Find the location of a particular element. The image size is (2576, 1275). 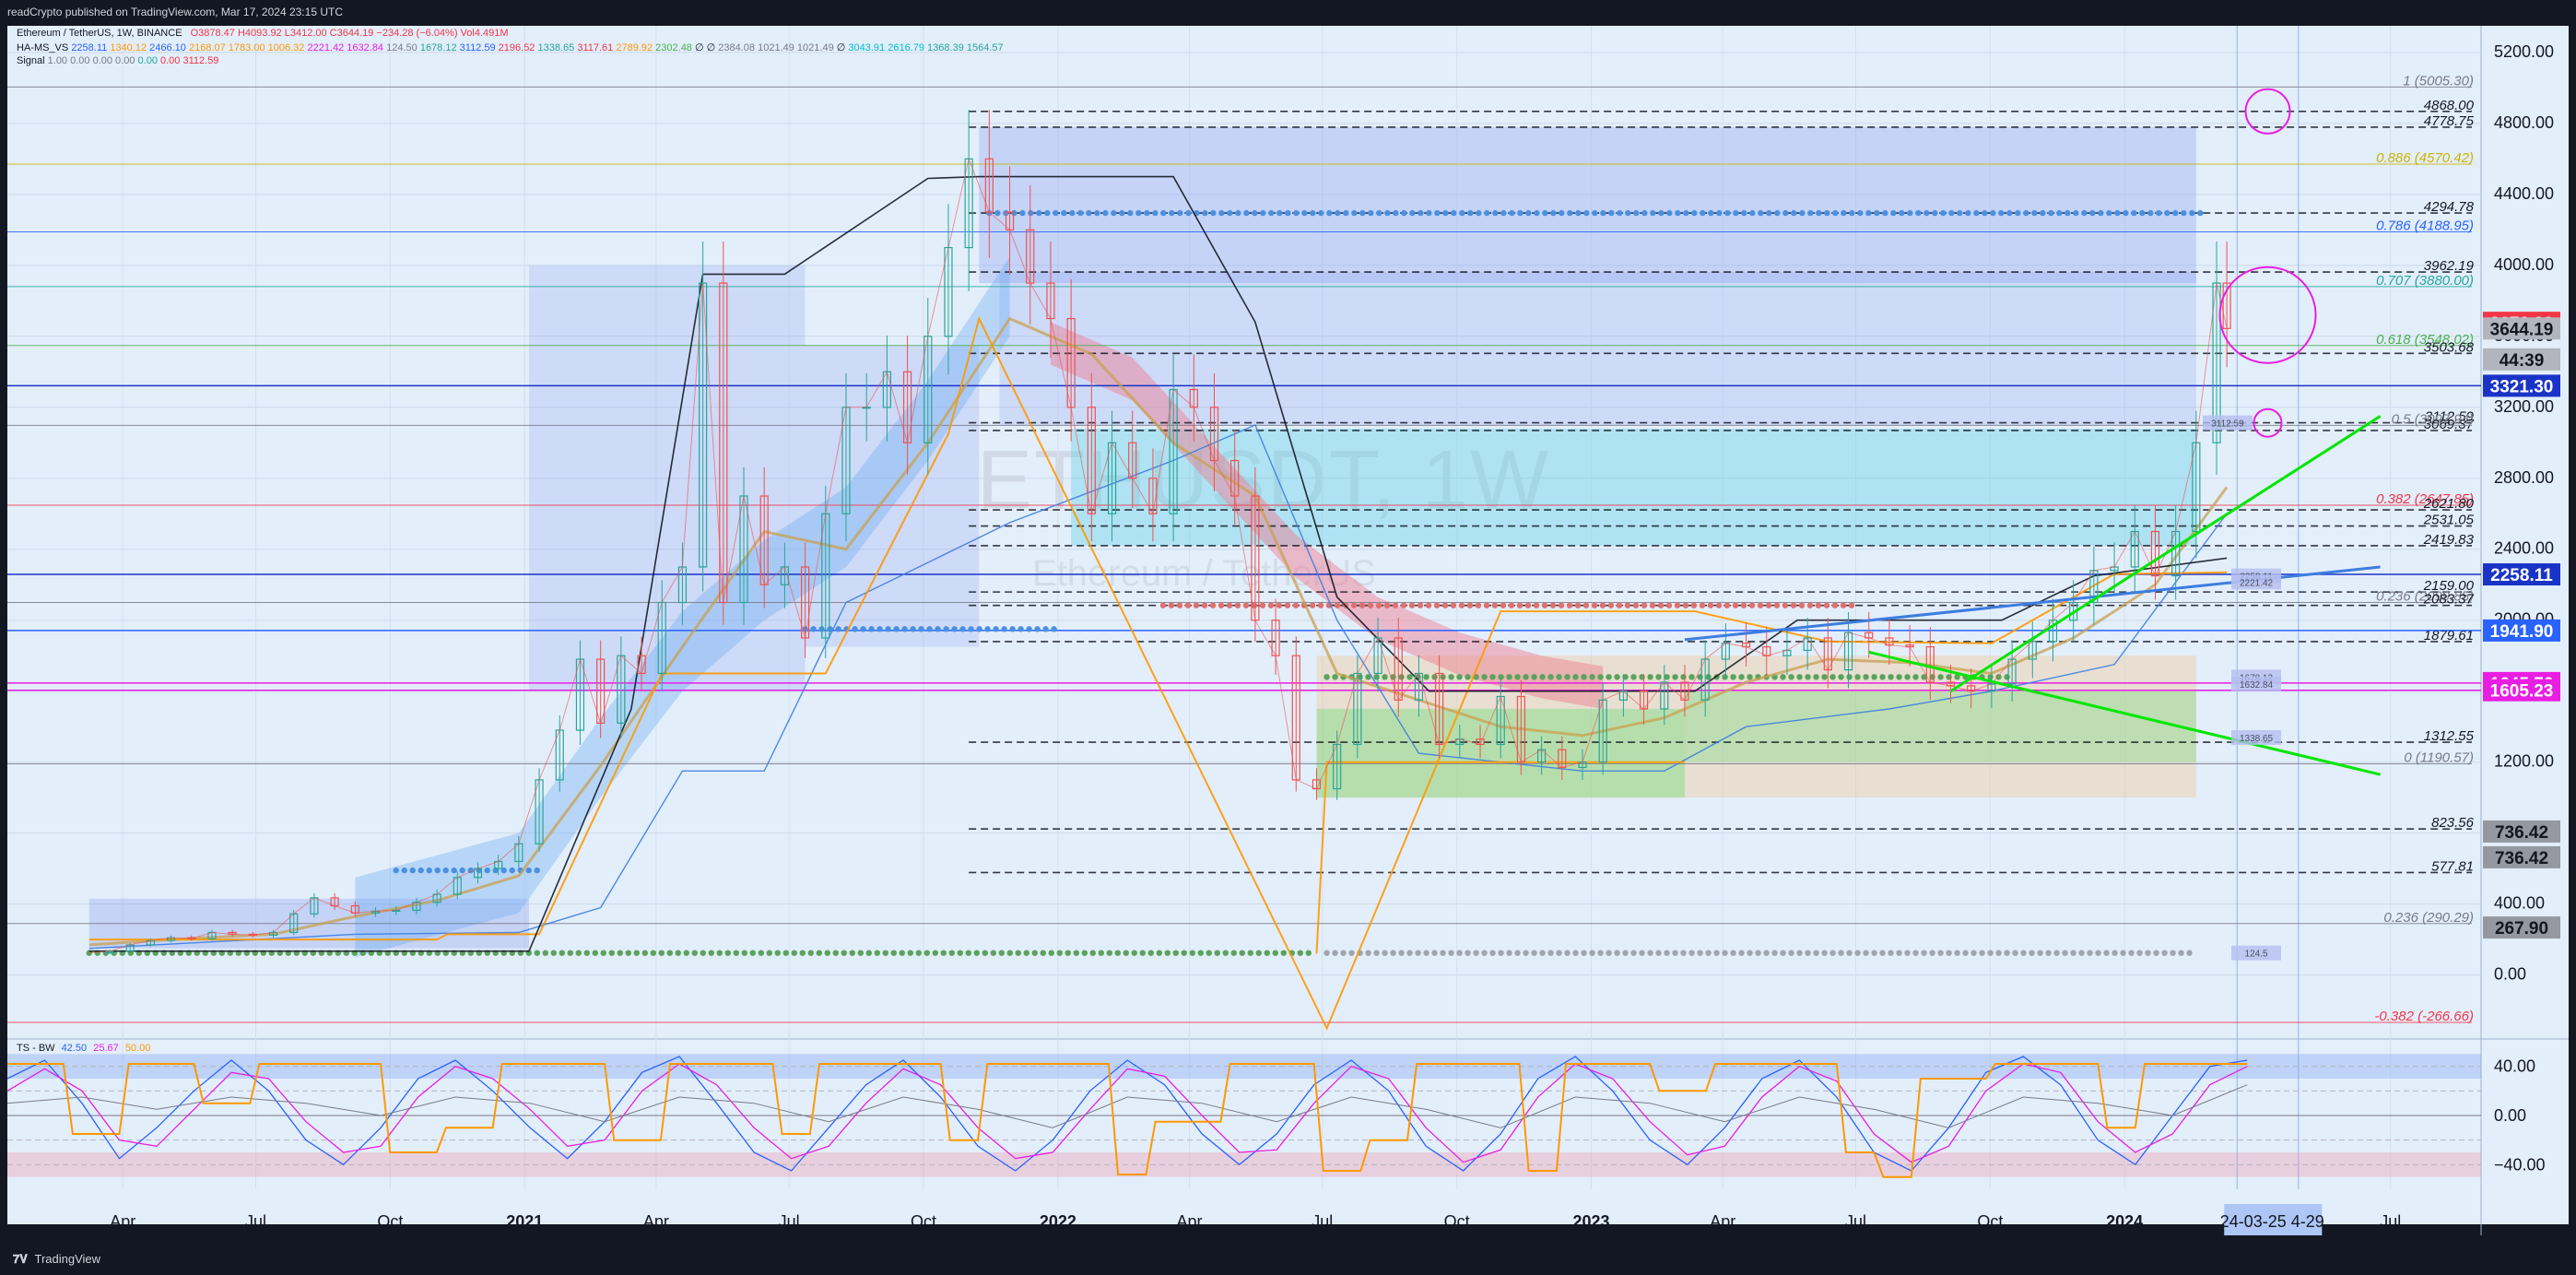

legend-ha-value: 2789.92 is located at coordinates (633, 47).